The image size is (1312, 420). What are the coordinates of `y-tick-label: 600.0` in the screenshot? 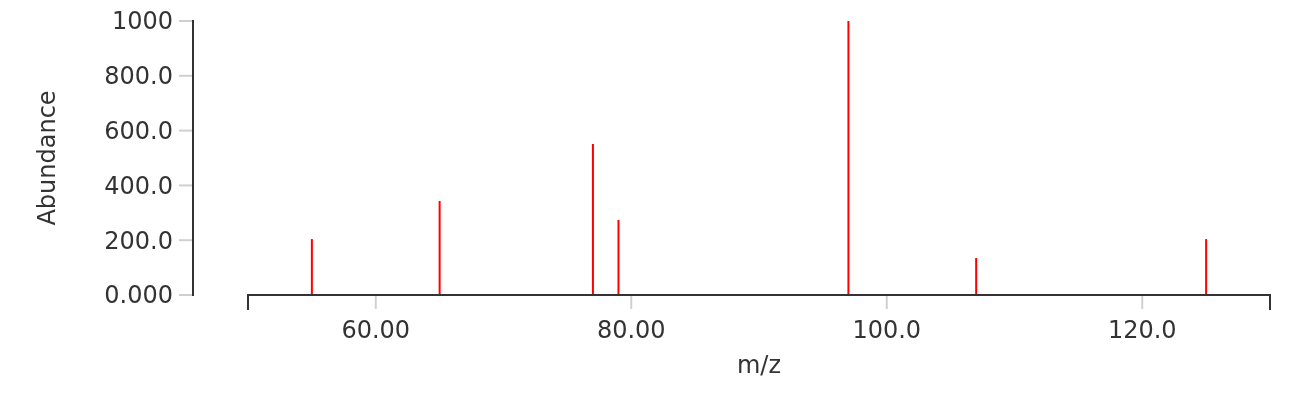 It's located at (138, 131).